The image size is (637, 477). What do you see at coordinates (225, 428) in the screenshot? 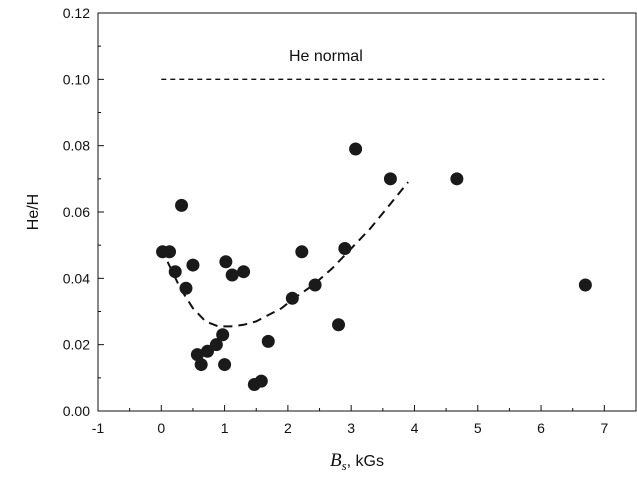
I see `x-tick-label: 1` at bounding box center [225, 428].